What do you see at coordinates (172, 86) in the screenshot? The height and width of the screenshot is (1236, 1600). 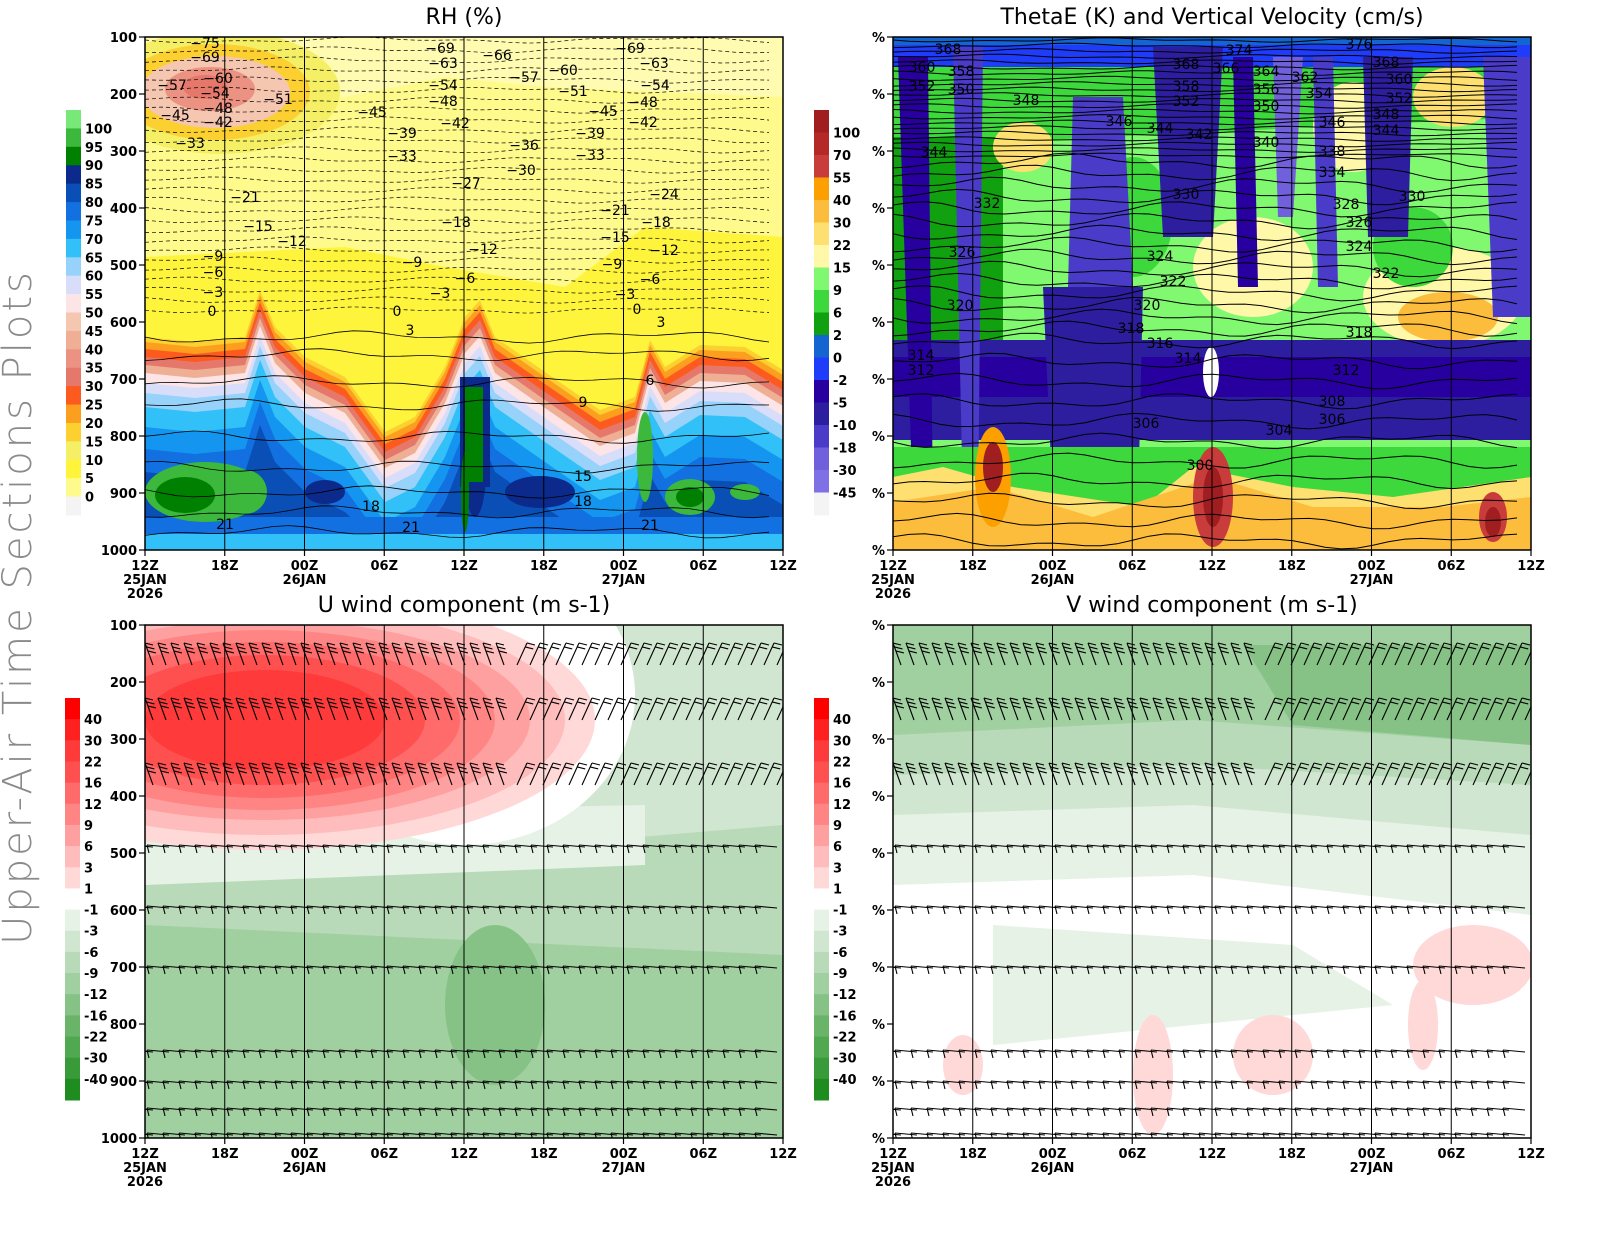 I see `contour-label: −57` at bounding box center [172, 86].